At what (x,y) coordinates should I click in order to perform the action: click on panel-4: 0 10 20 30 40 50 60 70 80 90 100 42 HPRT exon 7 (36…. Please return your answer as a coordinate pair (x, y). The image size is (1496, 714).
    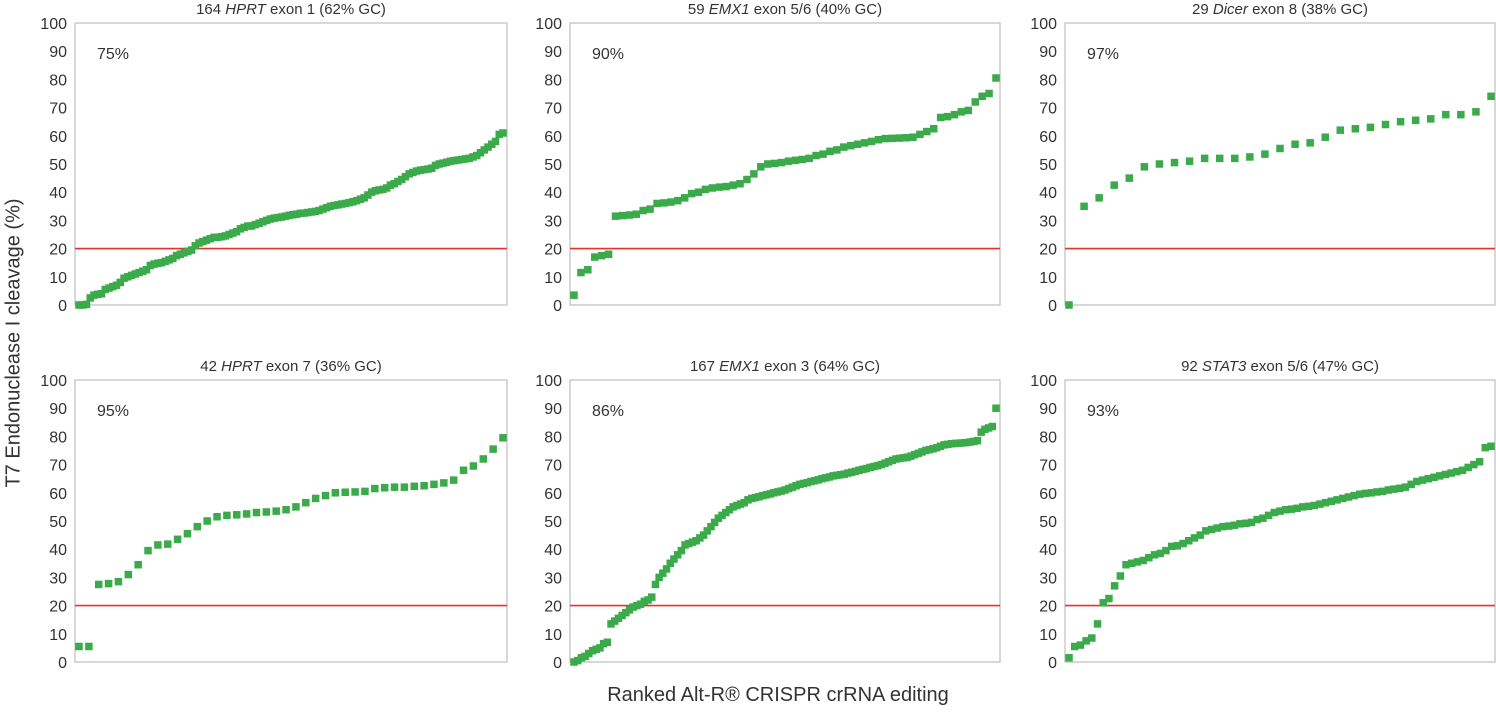
    Looking at the image, I should click on (274, 515).